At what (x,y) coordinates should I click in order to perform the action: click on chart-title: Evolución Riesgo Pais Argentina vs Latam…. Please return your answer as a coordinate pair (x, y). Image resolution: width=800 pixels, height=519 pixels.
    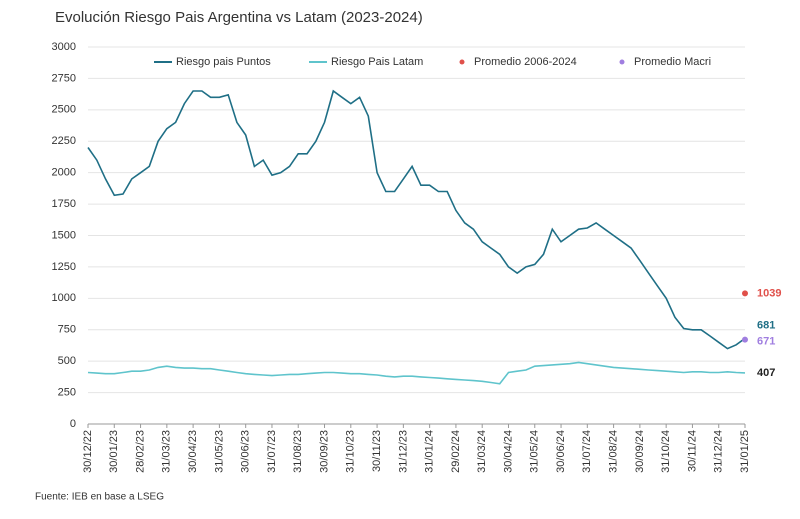
    Looking at the image, I should click on (239, 17).